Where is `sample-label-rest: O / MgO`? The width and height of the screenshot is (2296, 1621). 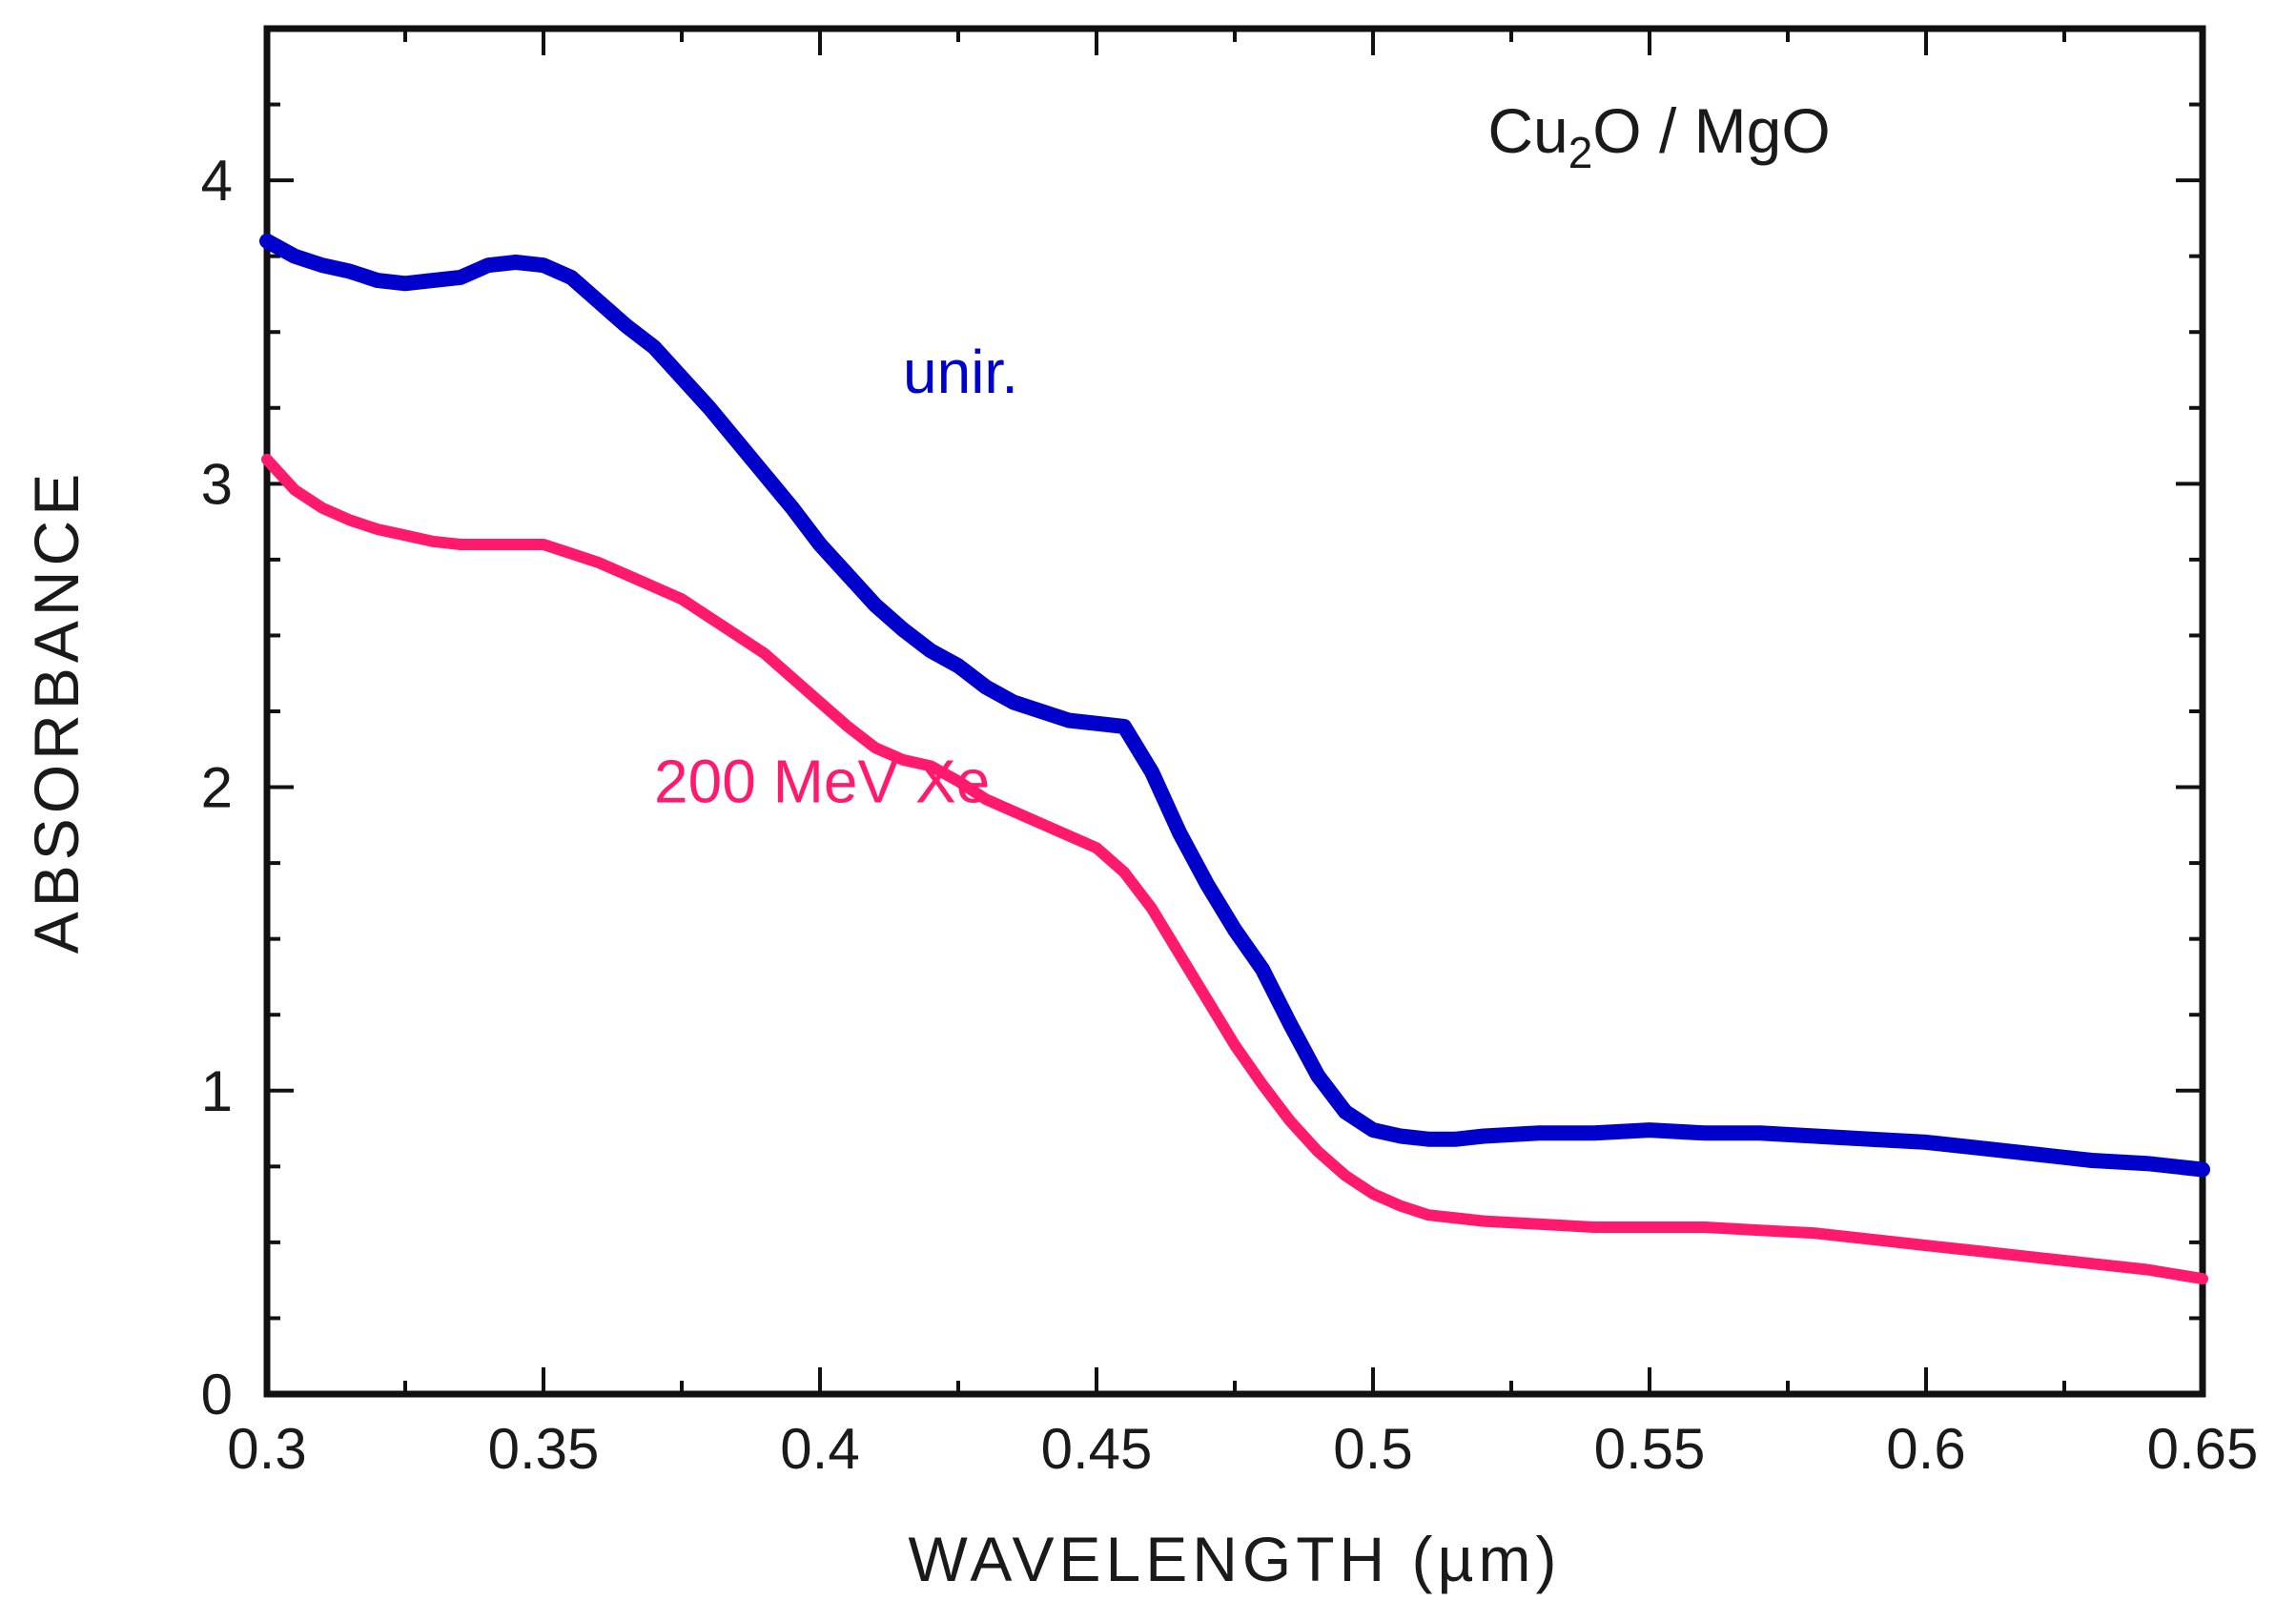
sample-label-rest: O / MgO is located at coordinates (1711, 130).